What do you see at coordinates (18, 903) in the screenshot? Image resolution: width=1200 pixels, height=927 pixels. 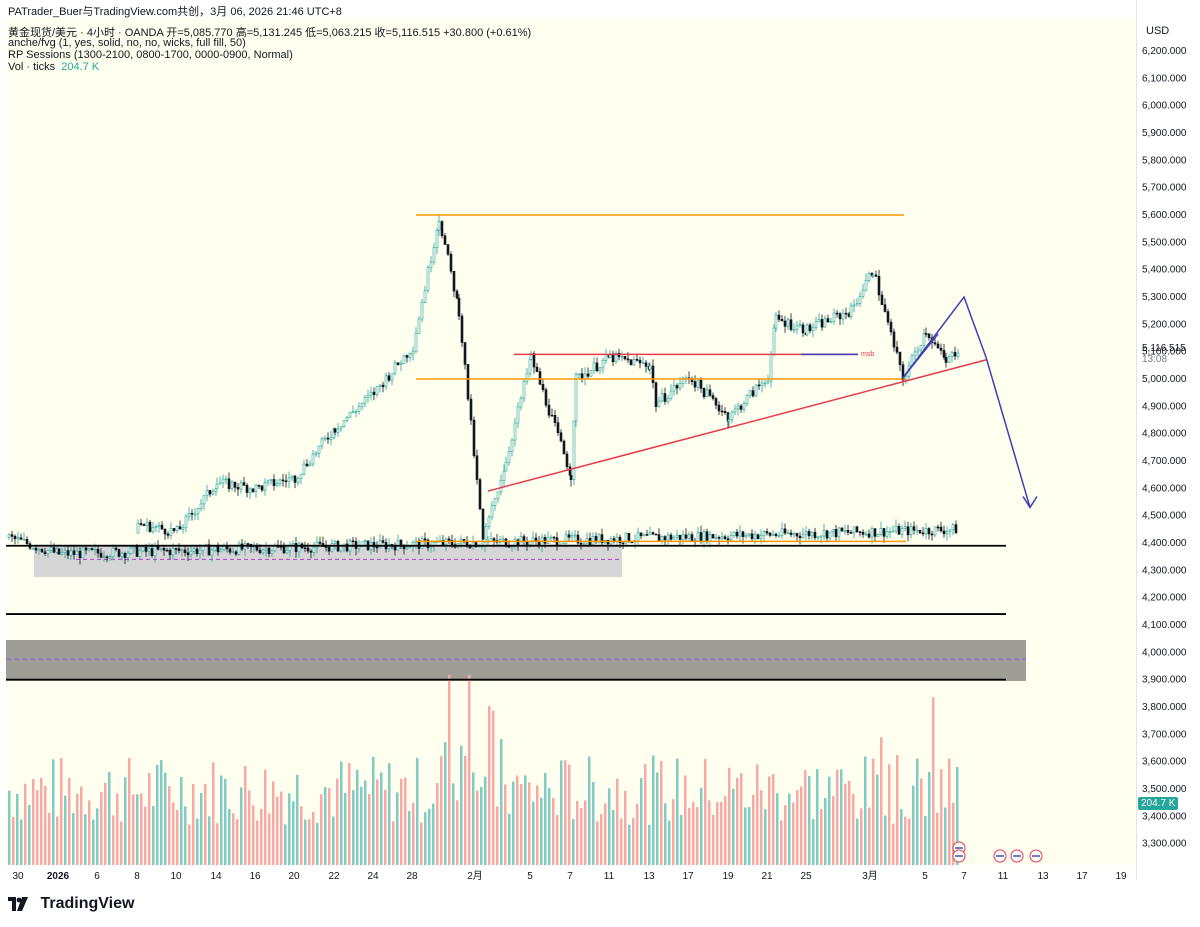 I see `tradingview-logo-icon` at bounding box center [18, 903].